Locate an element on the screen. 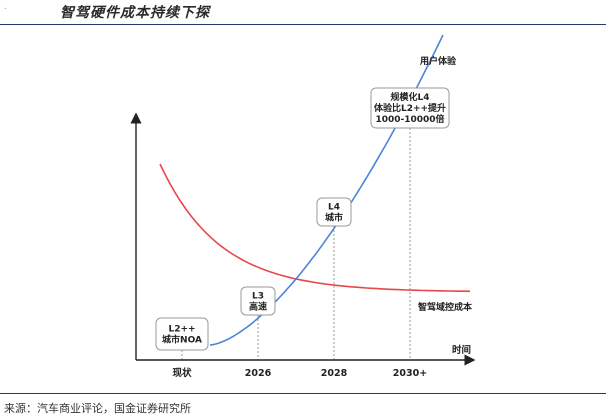 This screenshot has width=606, height=418. annotation-text: 体验比L2++提升 is located at coordinates (410, 108).